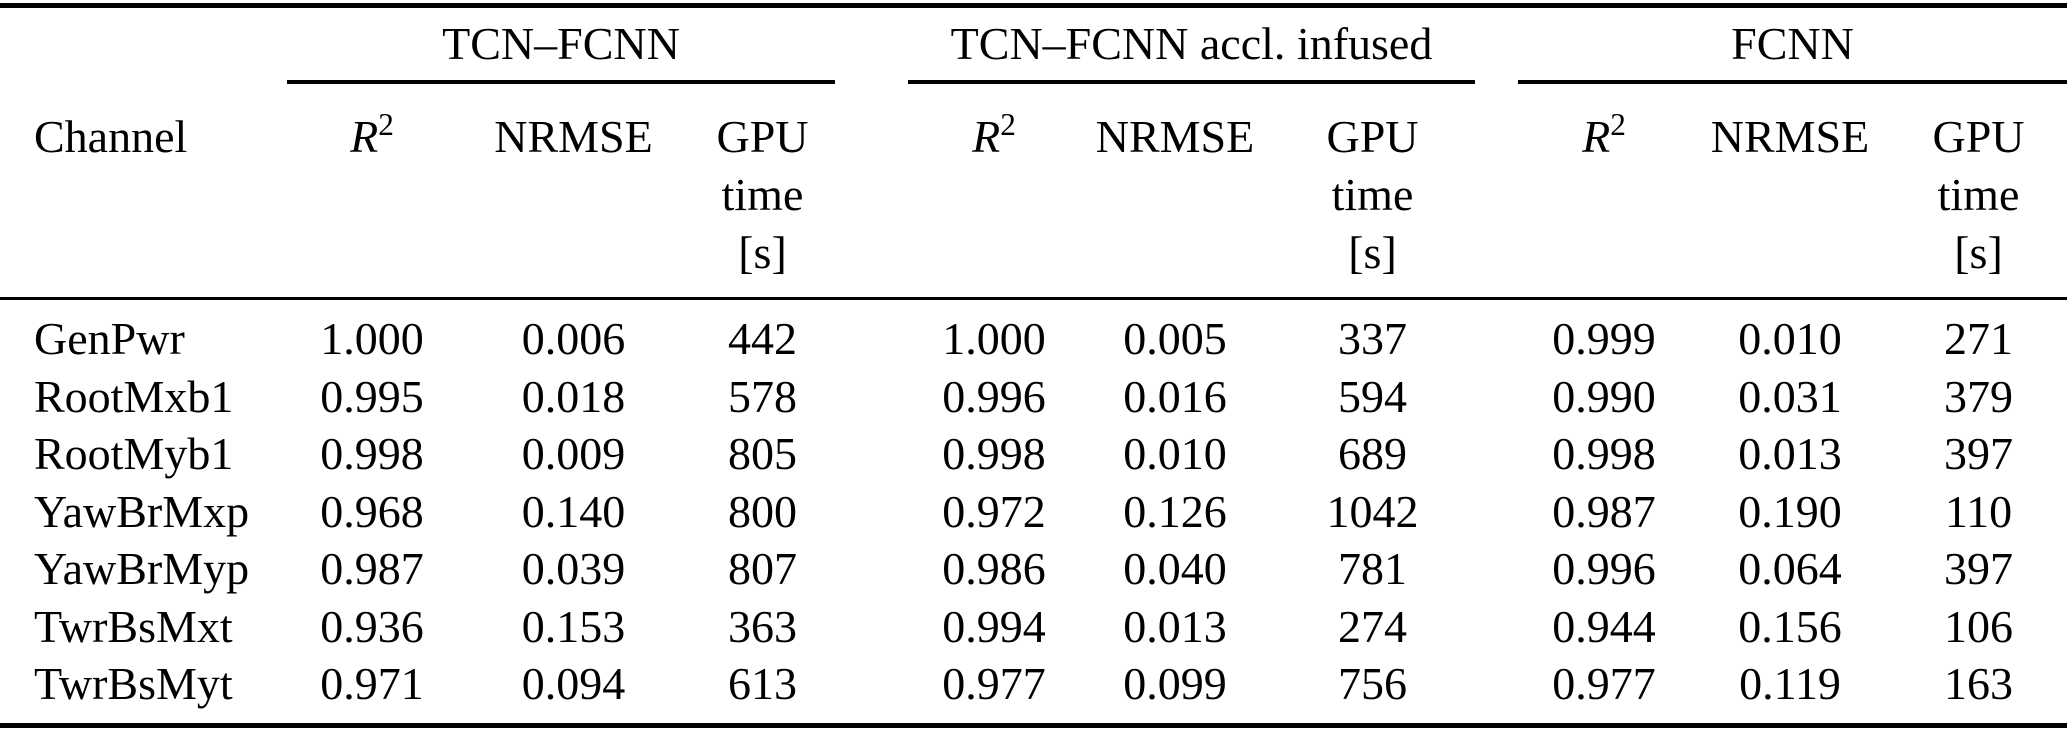 This screenshot has height=734, width=2067. Describe the element at coordinates (1978, 454) in the screenshot. I see `gpu-time-value: 397` at that location.